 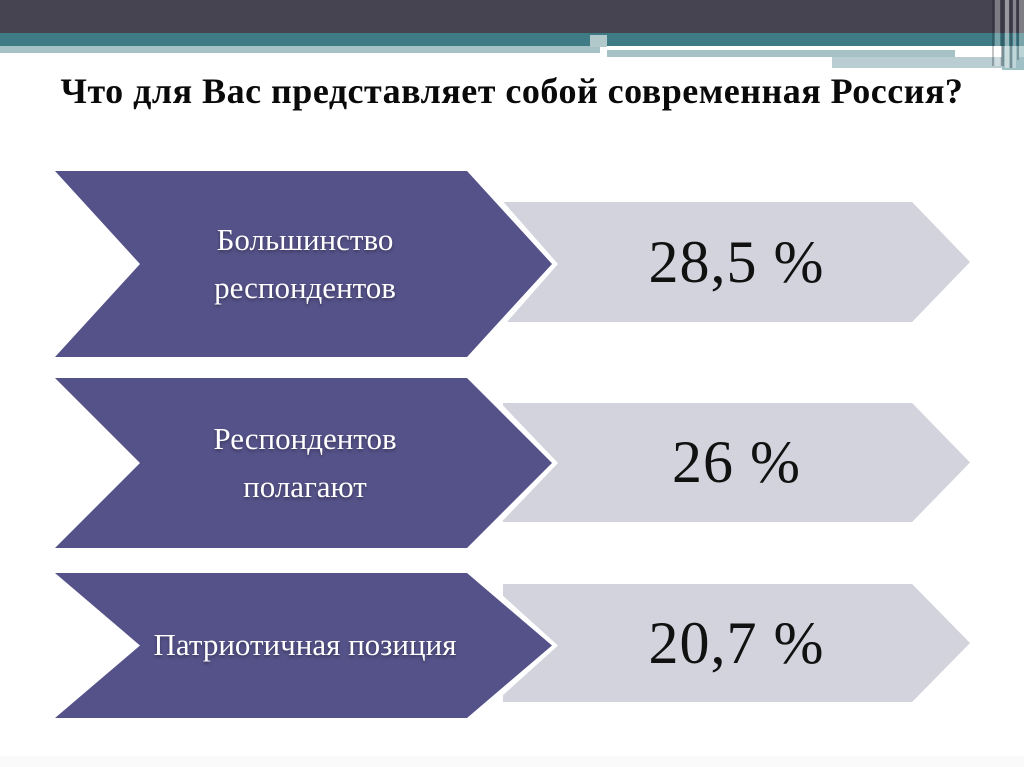 I want to click on header-teal-square, so click(x=598, y=41).